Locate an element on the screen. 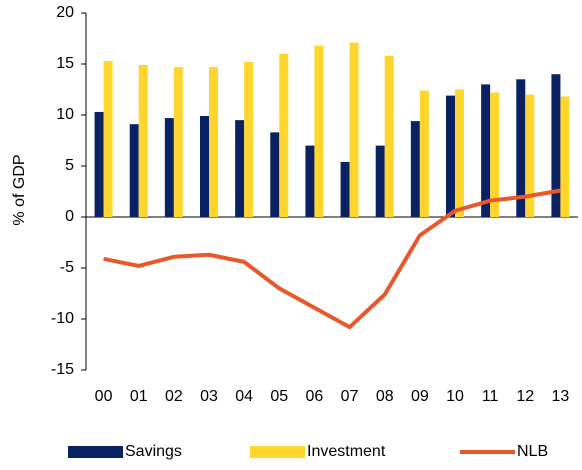 This screenshot has height=470, width=582. legend-label: Savings is located at coordinates (153, 451).